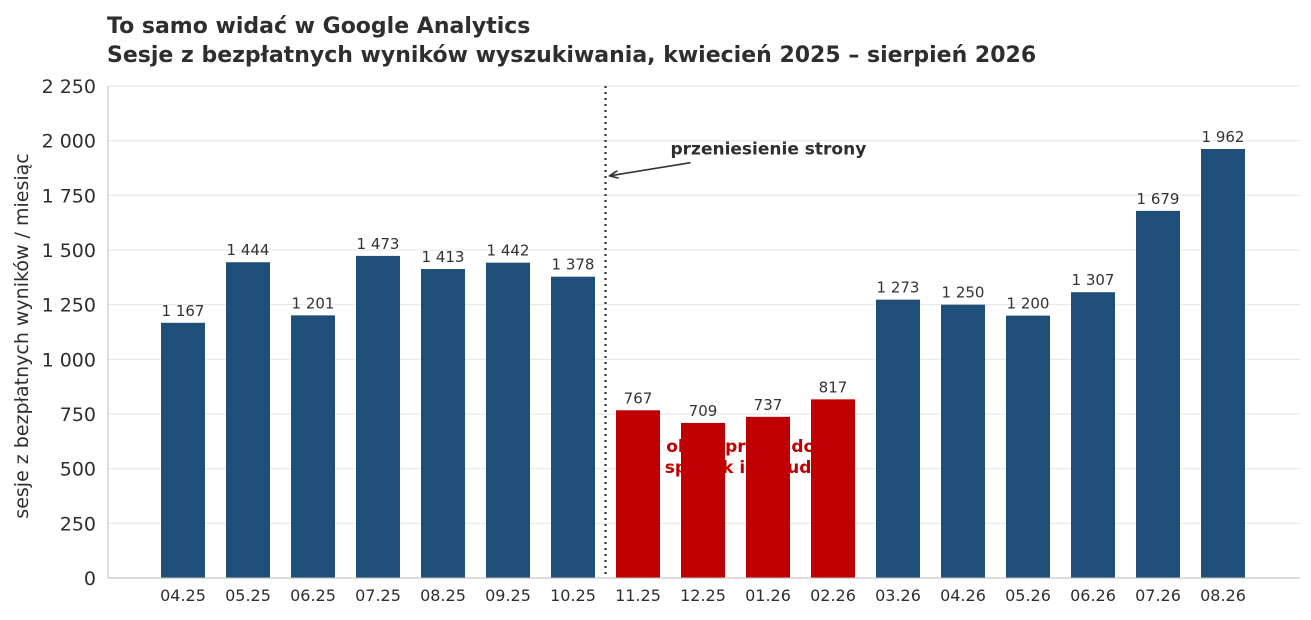 The height and width of the screenshot is (620, 1311). Describe the element at coordinates (183, 595) in the screenshot. I see `x-tick-label-04.25: 04.25` at that location.